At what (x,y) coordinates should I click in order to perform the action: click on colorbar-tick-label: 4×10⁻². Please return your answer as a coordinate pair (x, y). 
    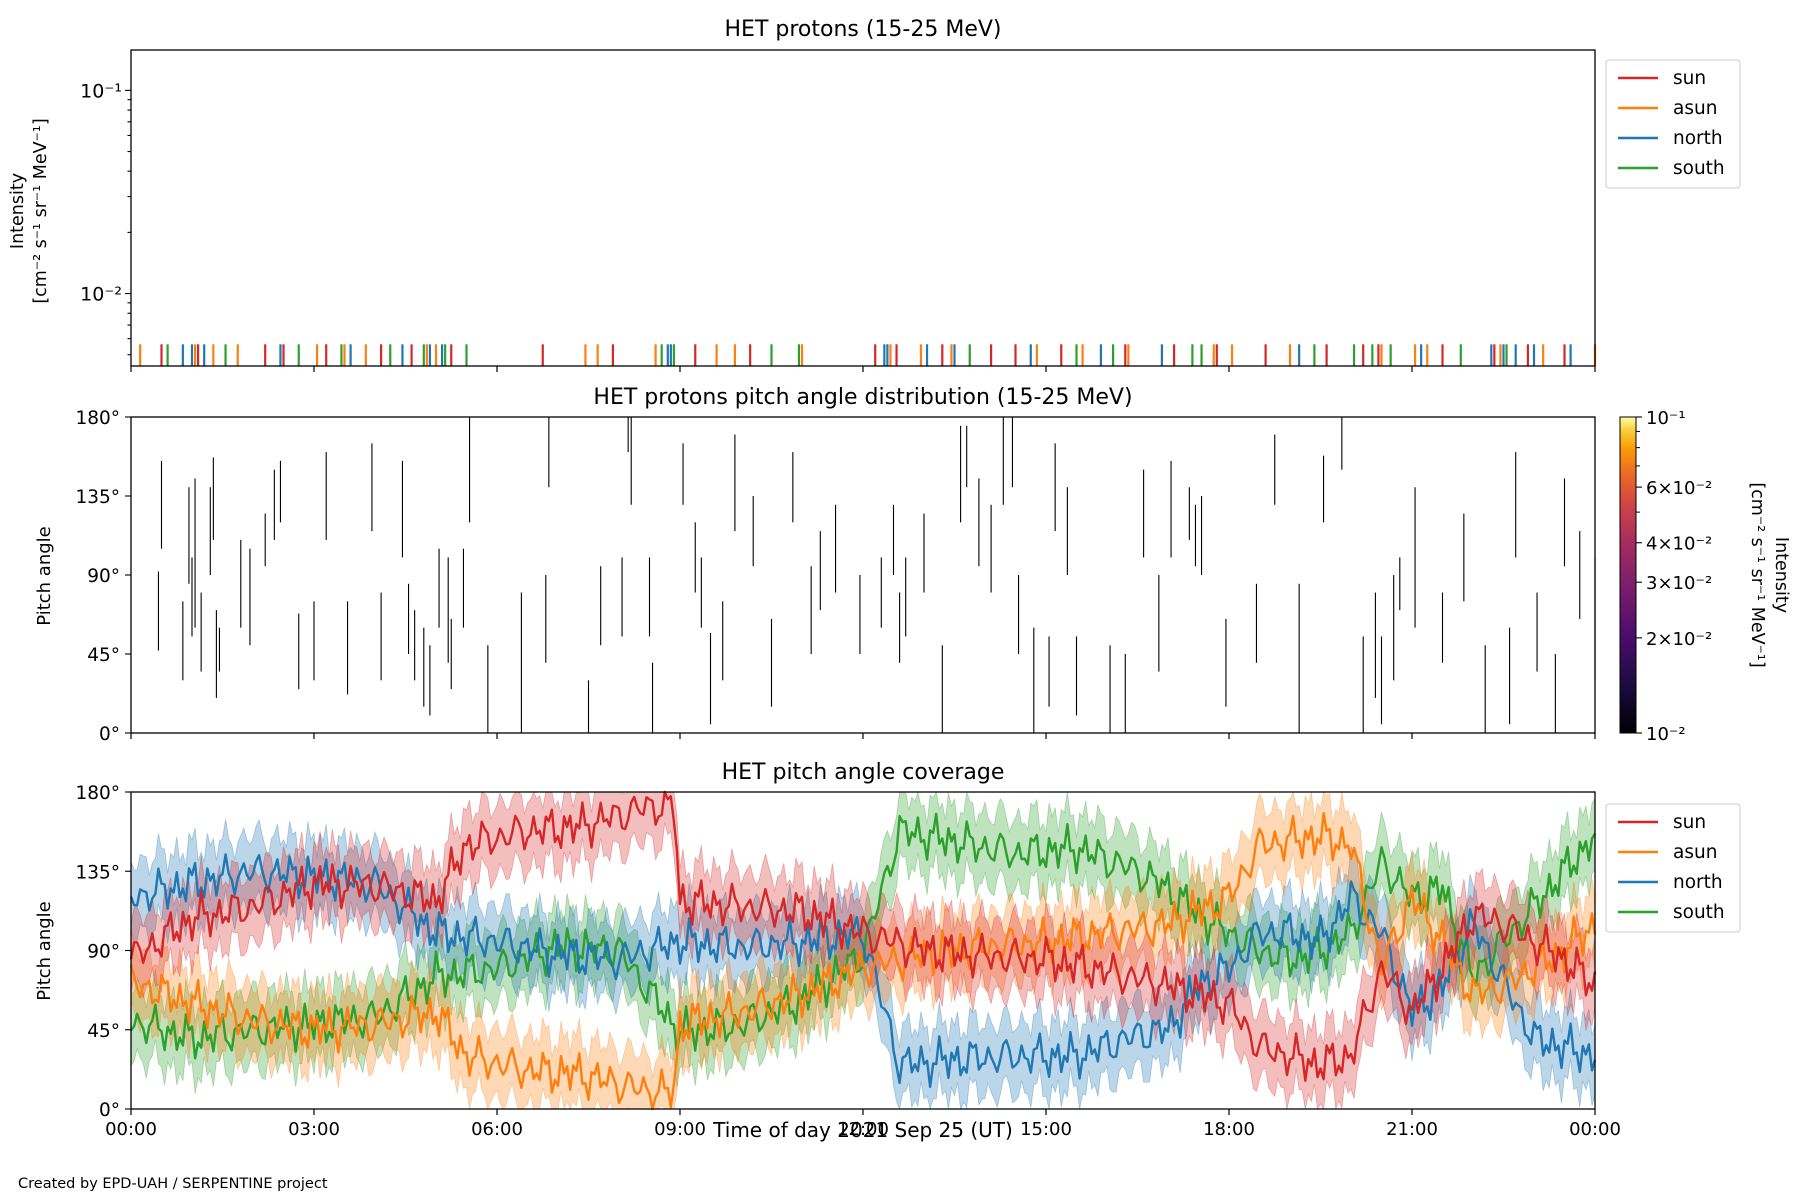
    Looking at the image, I should click on (1679, 544).